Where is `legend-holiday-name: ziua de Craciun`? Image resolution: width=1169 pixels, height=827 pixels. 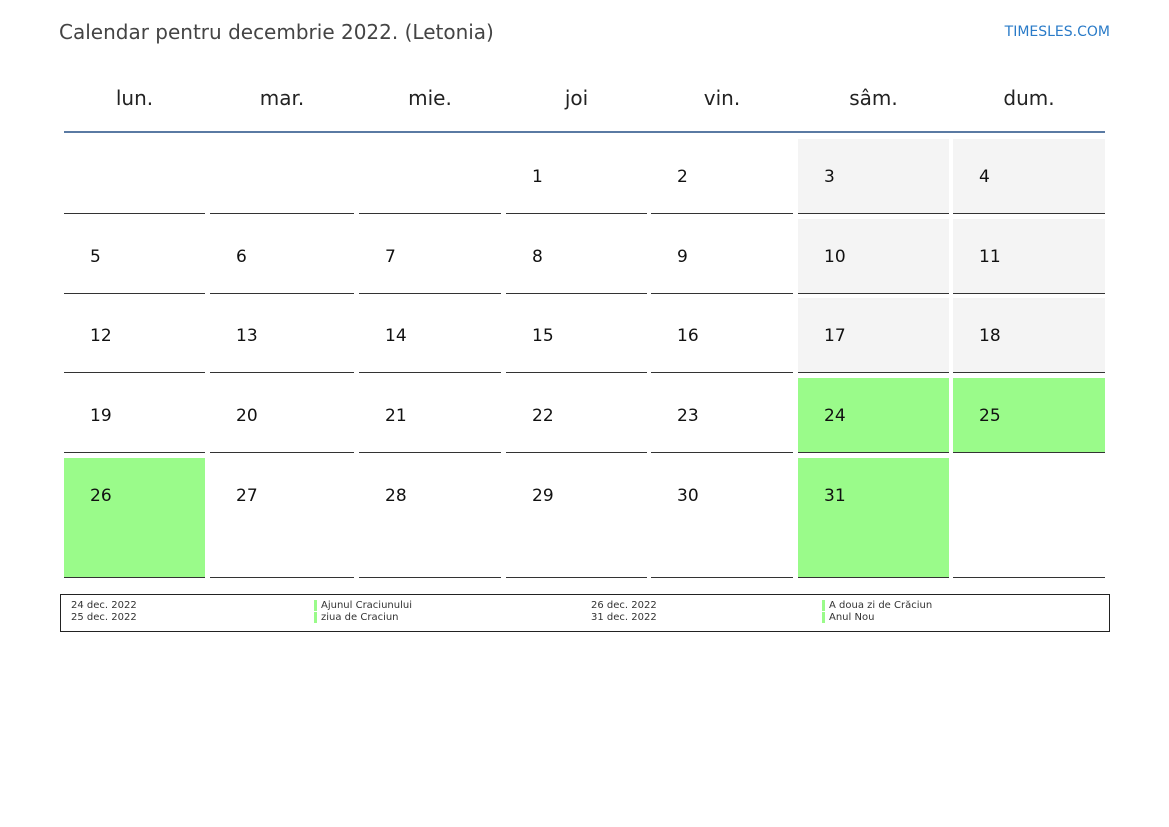
legend-holiday-name: ziua de Craciun is located at coordinates (360, 617).